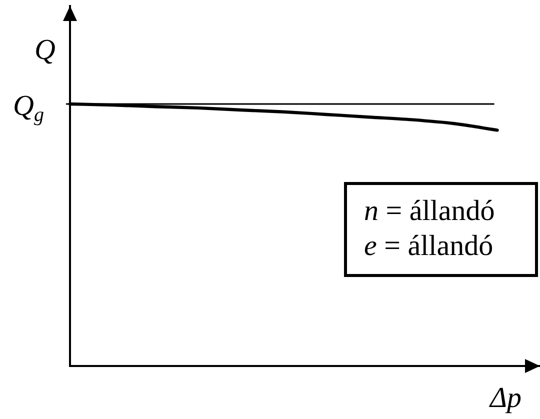 The width and height of the screenshot is (540, 419). I want to click on annotation: e = állandó, so click(429, 246).